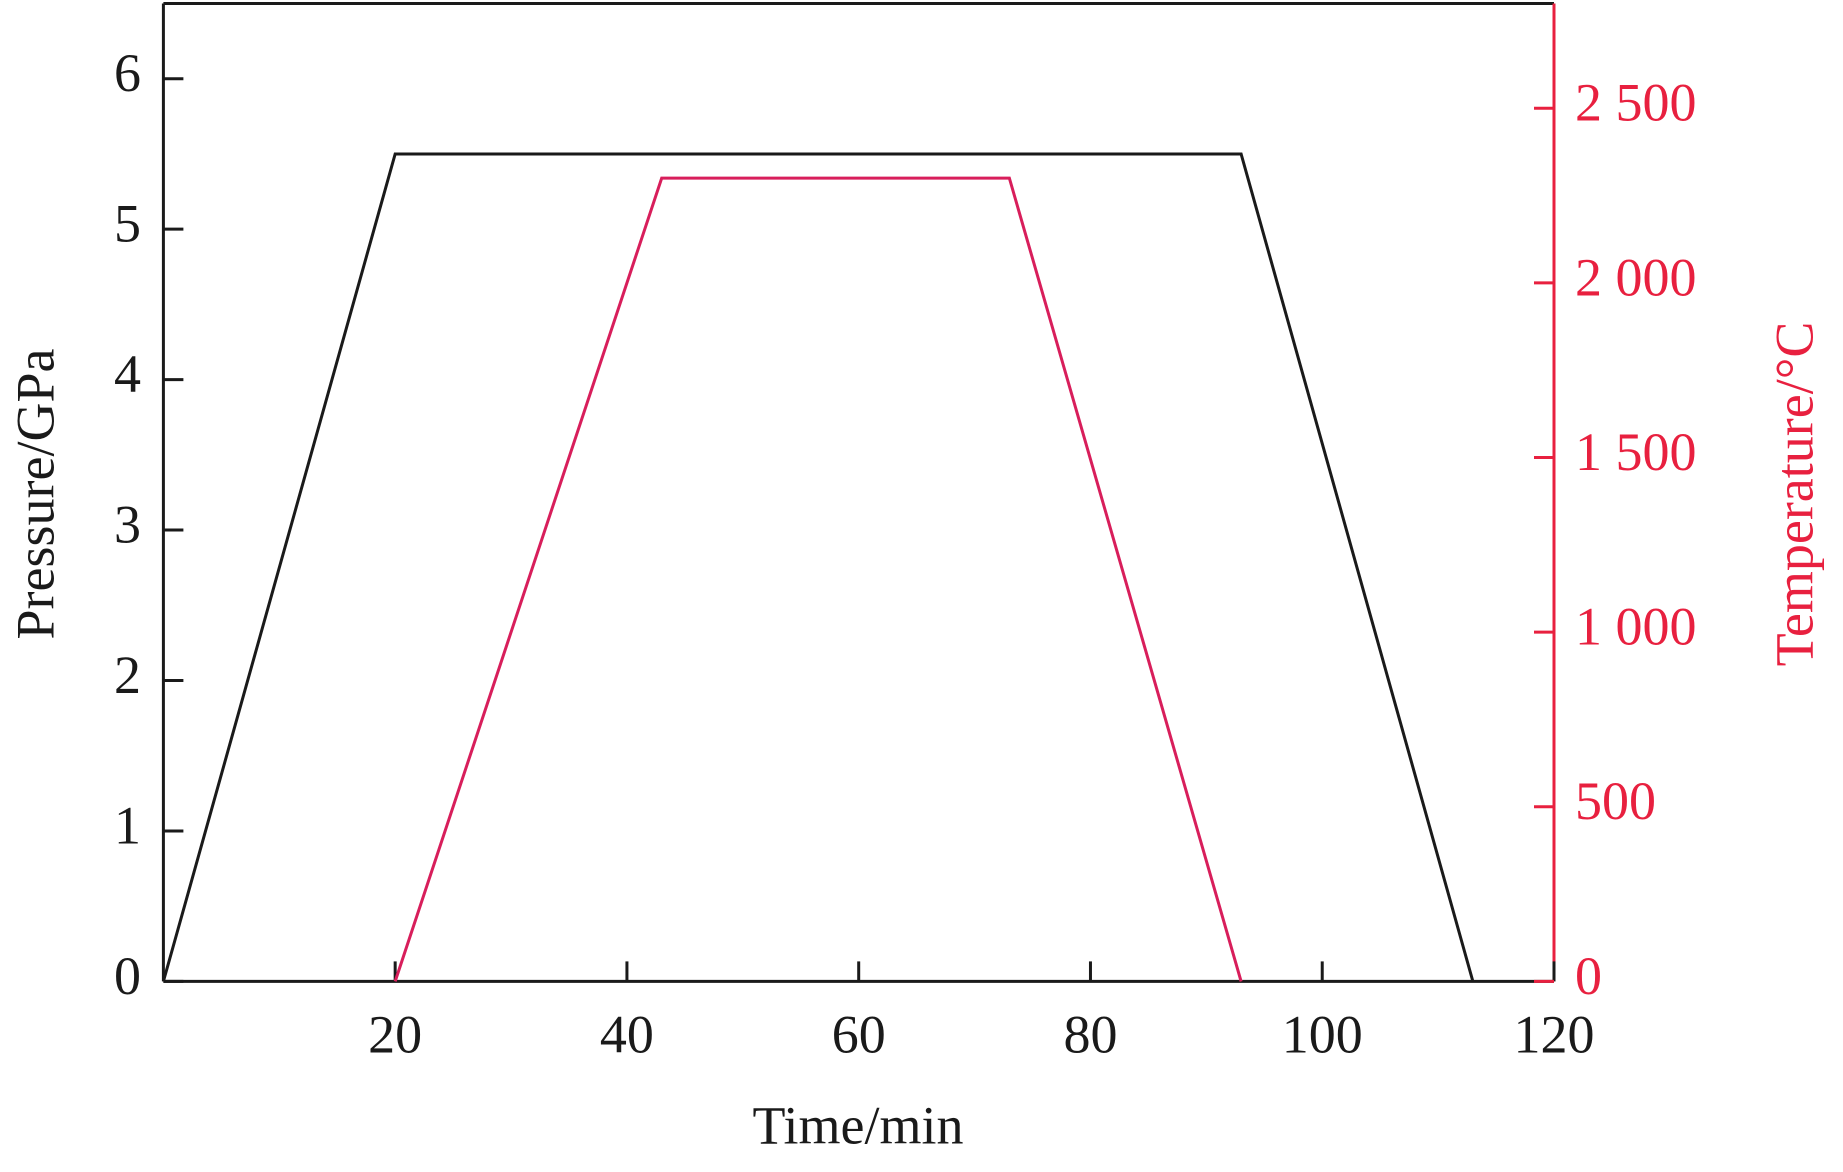 The image size is (1843, 1172). I want to click on x-axis-label: Time/min, so click(857, 1125).